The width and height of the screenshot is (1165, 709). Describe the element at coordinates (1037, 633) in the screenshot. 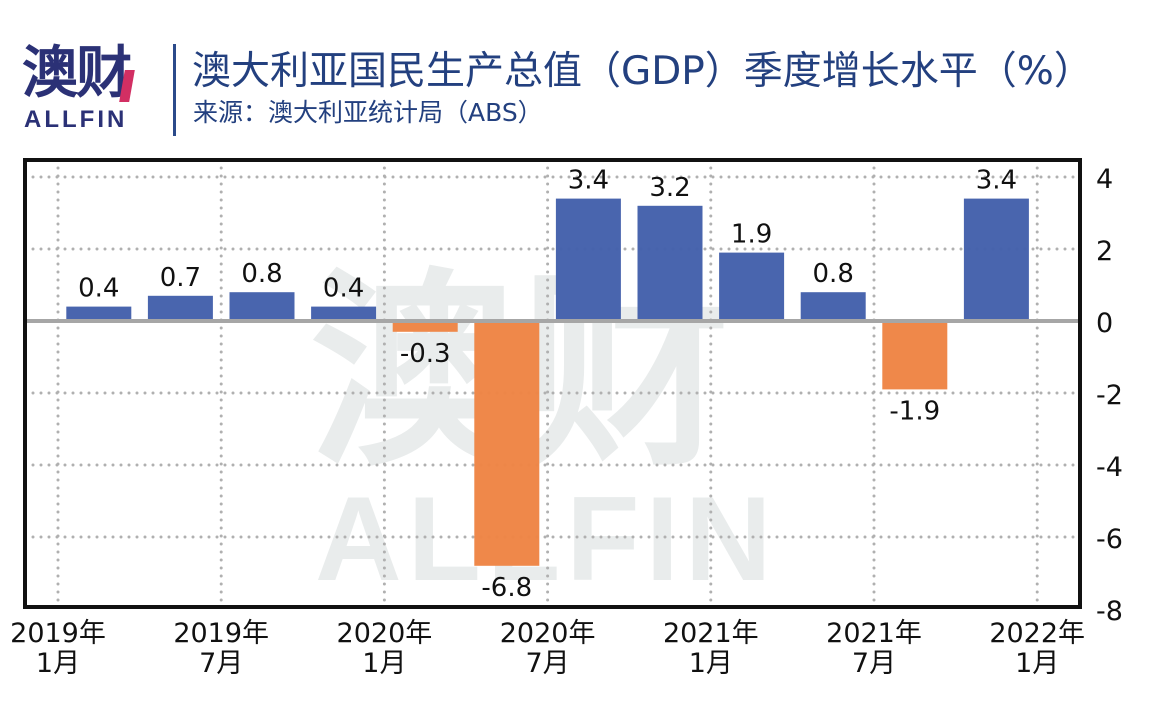

I see `x-tick-label-year: 2022年` at that location.